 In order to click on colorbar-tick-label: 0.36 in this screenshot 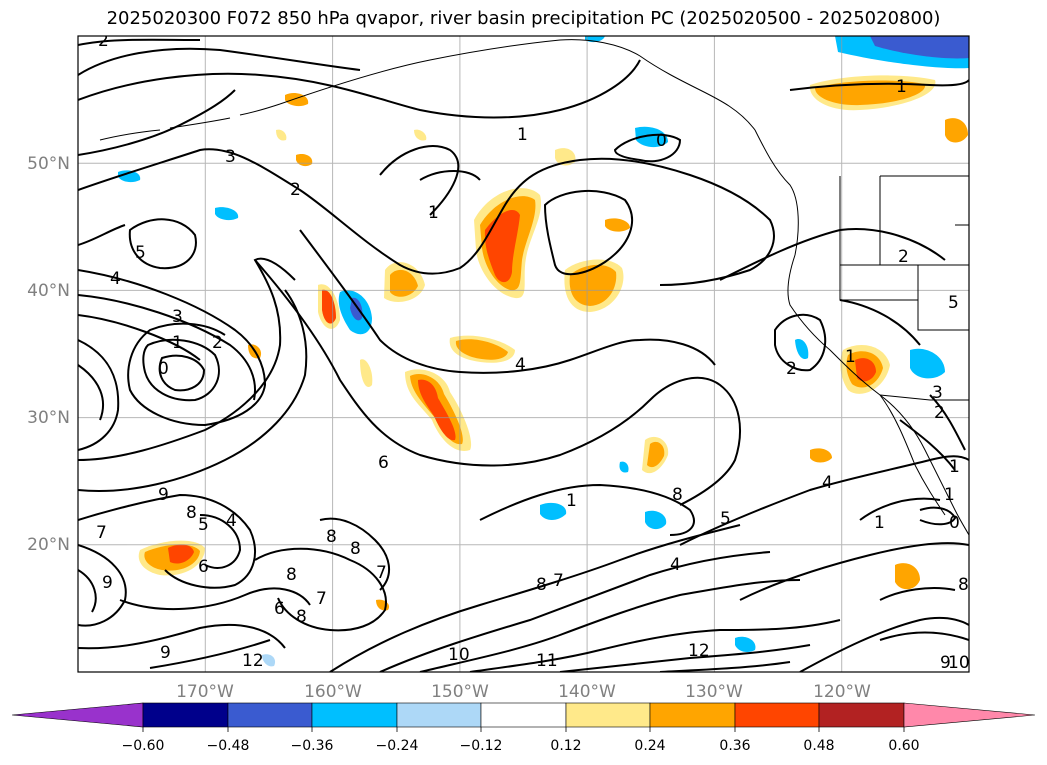, I will do `click(734, 746)`.